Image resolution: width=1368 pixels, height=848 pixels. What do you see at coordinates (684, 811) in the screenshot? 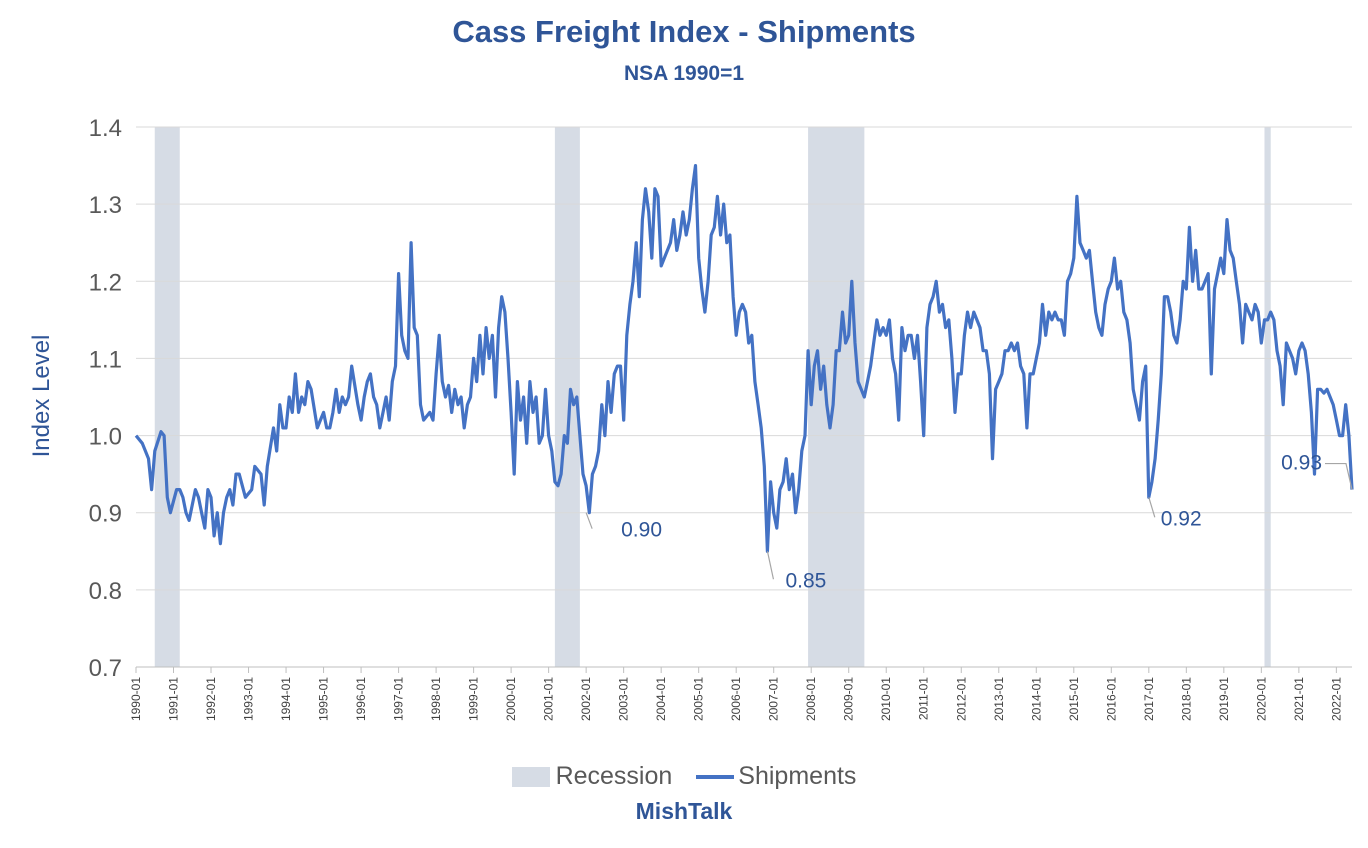
I see `brand-mishtalk: MishTalk` at bounding box center [684, 811].